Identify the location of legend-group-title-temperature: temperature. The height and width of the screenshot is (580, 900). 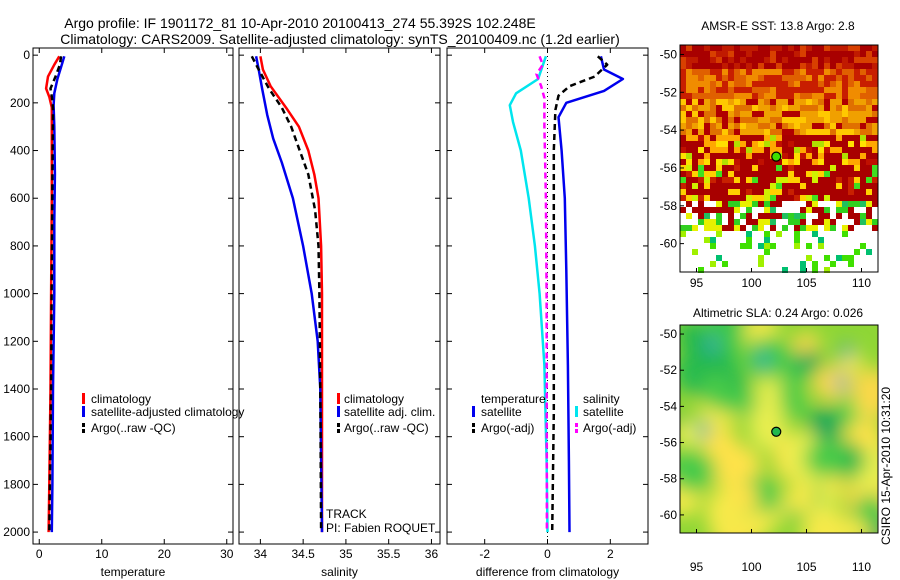
(513, 399).